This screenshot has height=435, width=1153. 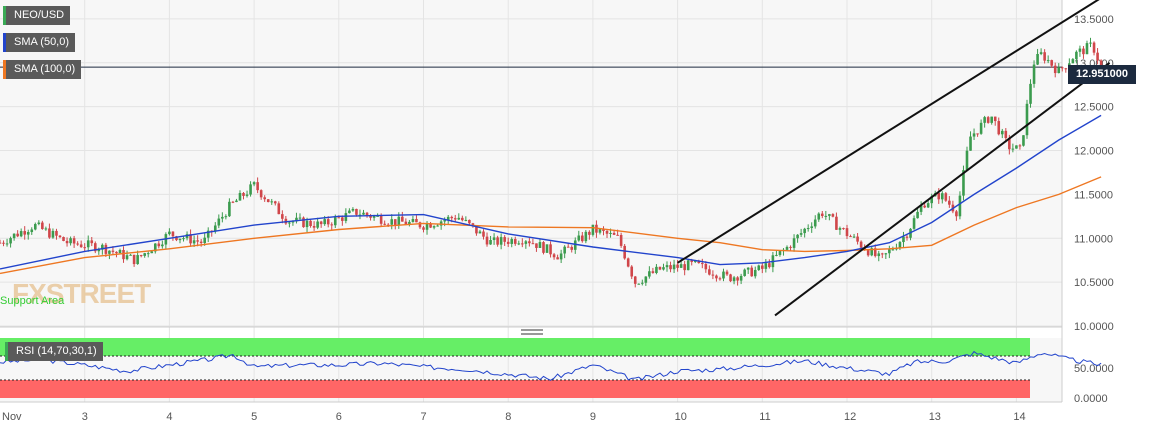 I want to click on legend-sma100: SMA (100,0), so click(x=42, y=69).